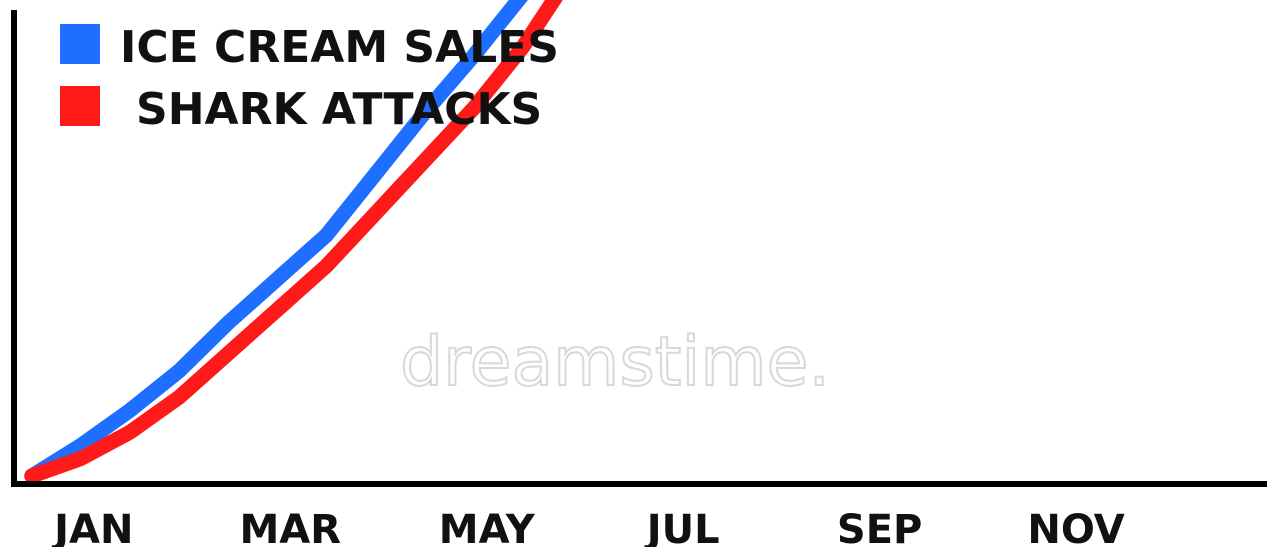 The image size is (1267, 547). I want to click on watermark-text: dreamstime., so click(615, 362).